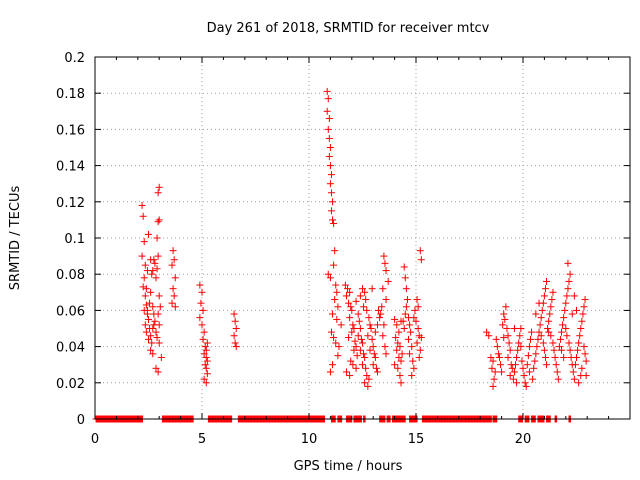  What do you see at coordinates (348, 466) in the screenshot?
I see `x-axis-label: GPS time / hours` at bounding box center [348, 466].